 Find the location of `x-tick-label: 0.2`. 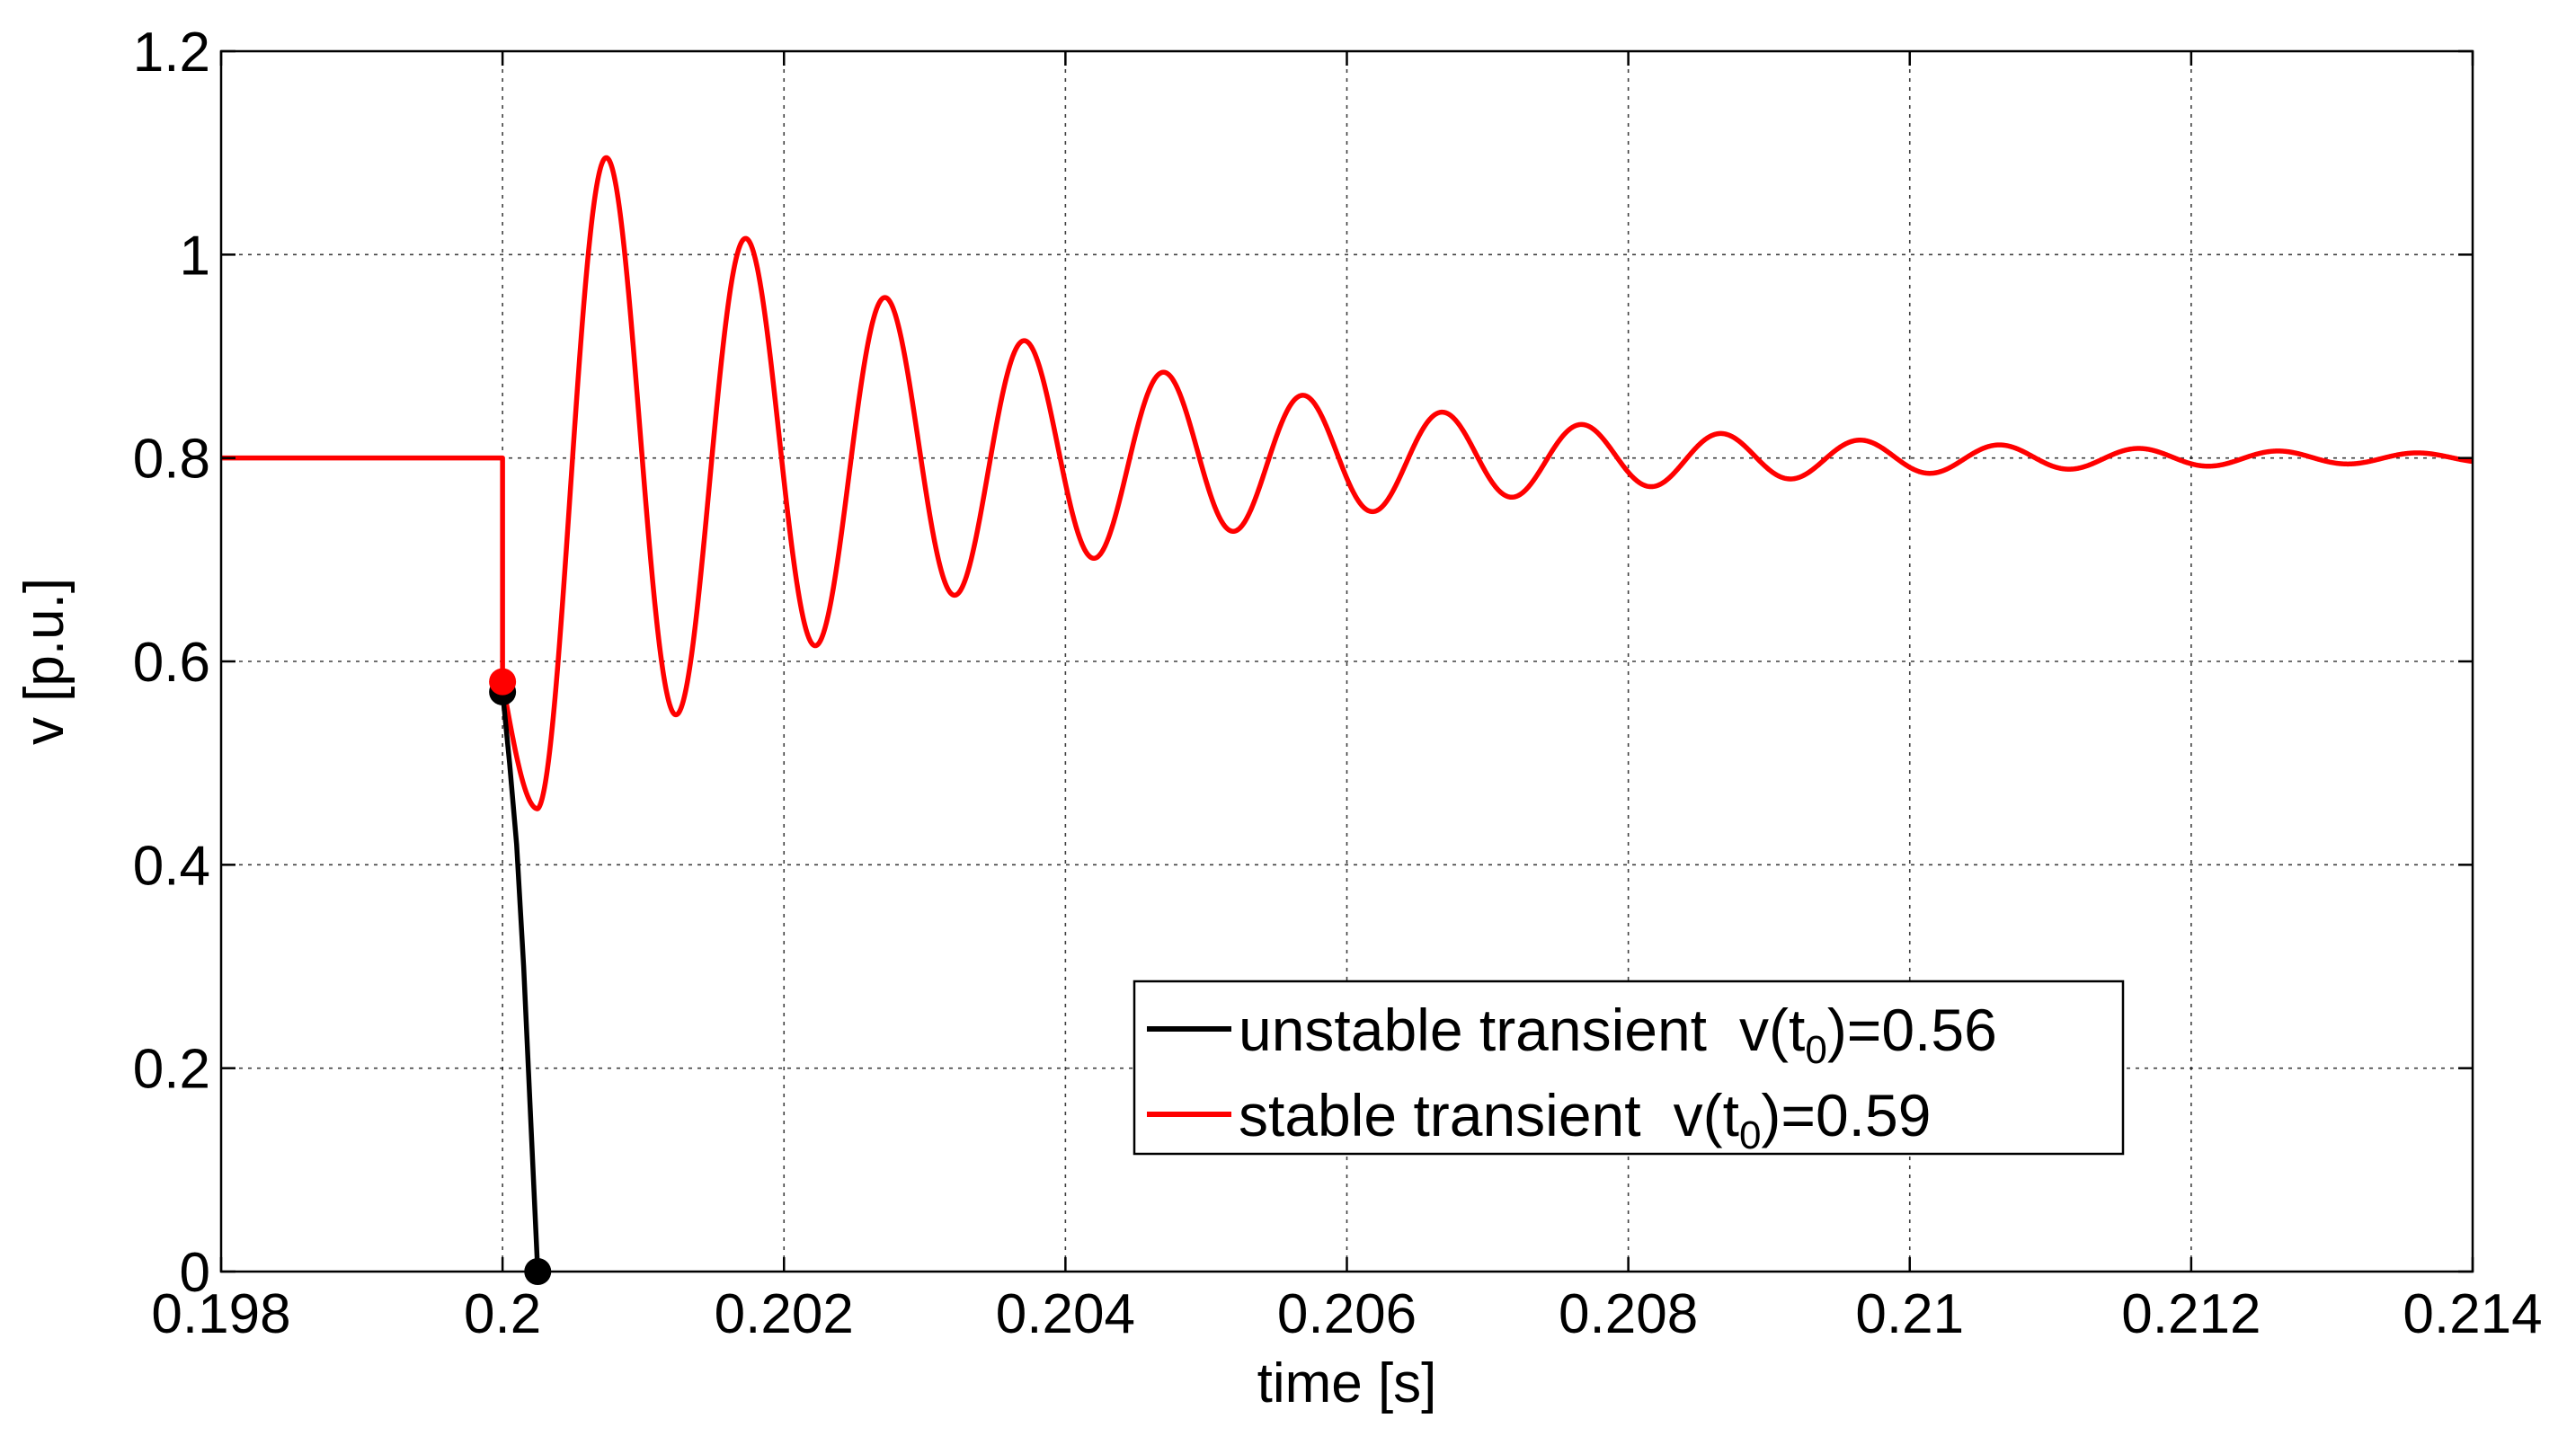

x-tick-label: 0.2 is located at coordinates (502, 1314).